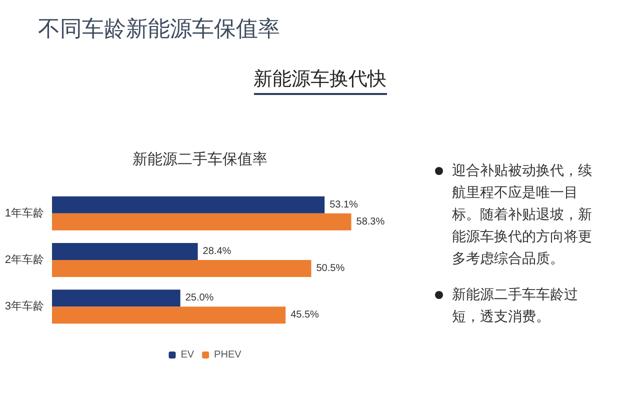 This screenshot has width=640, height=393. I want to click on data-label: 45.5%, so click(305, 315).